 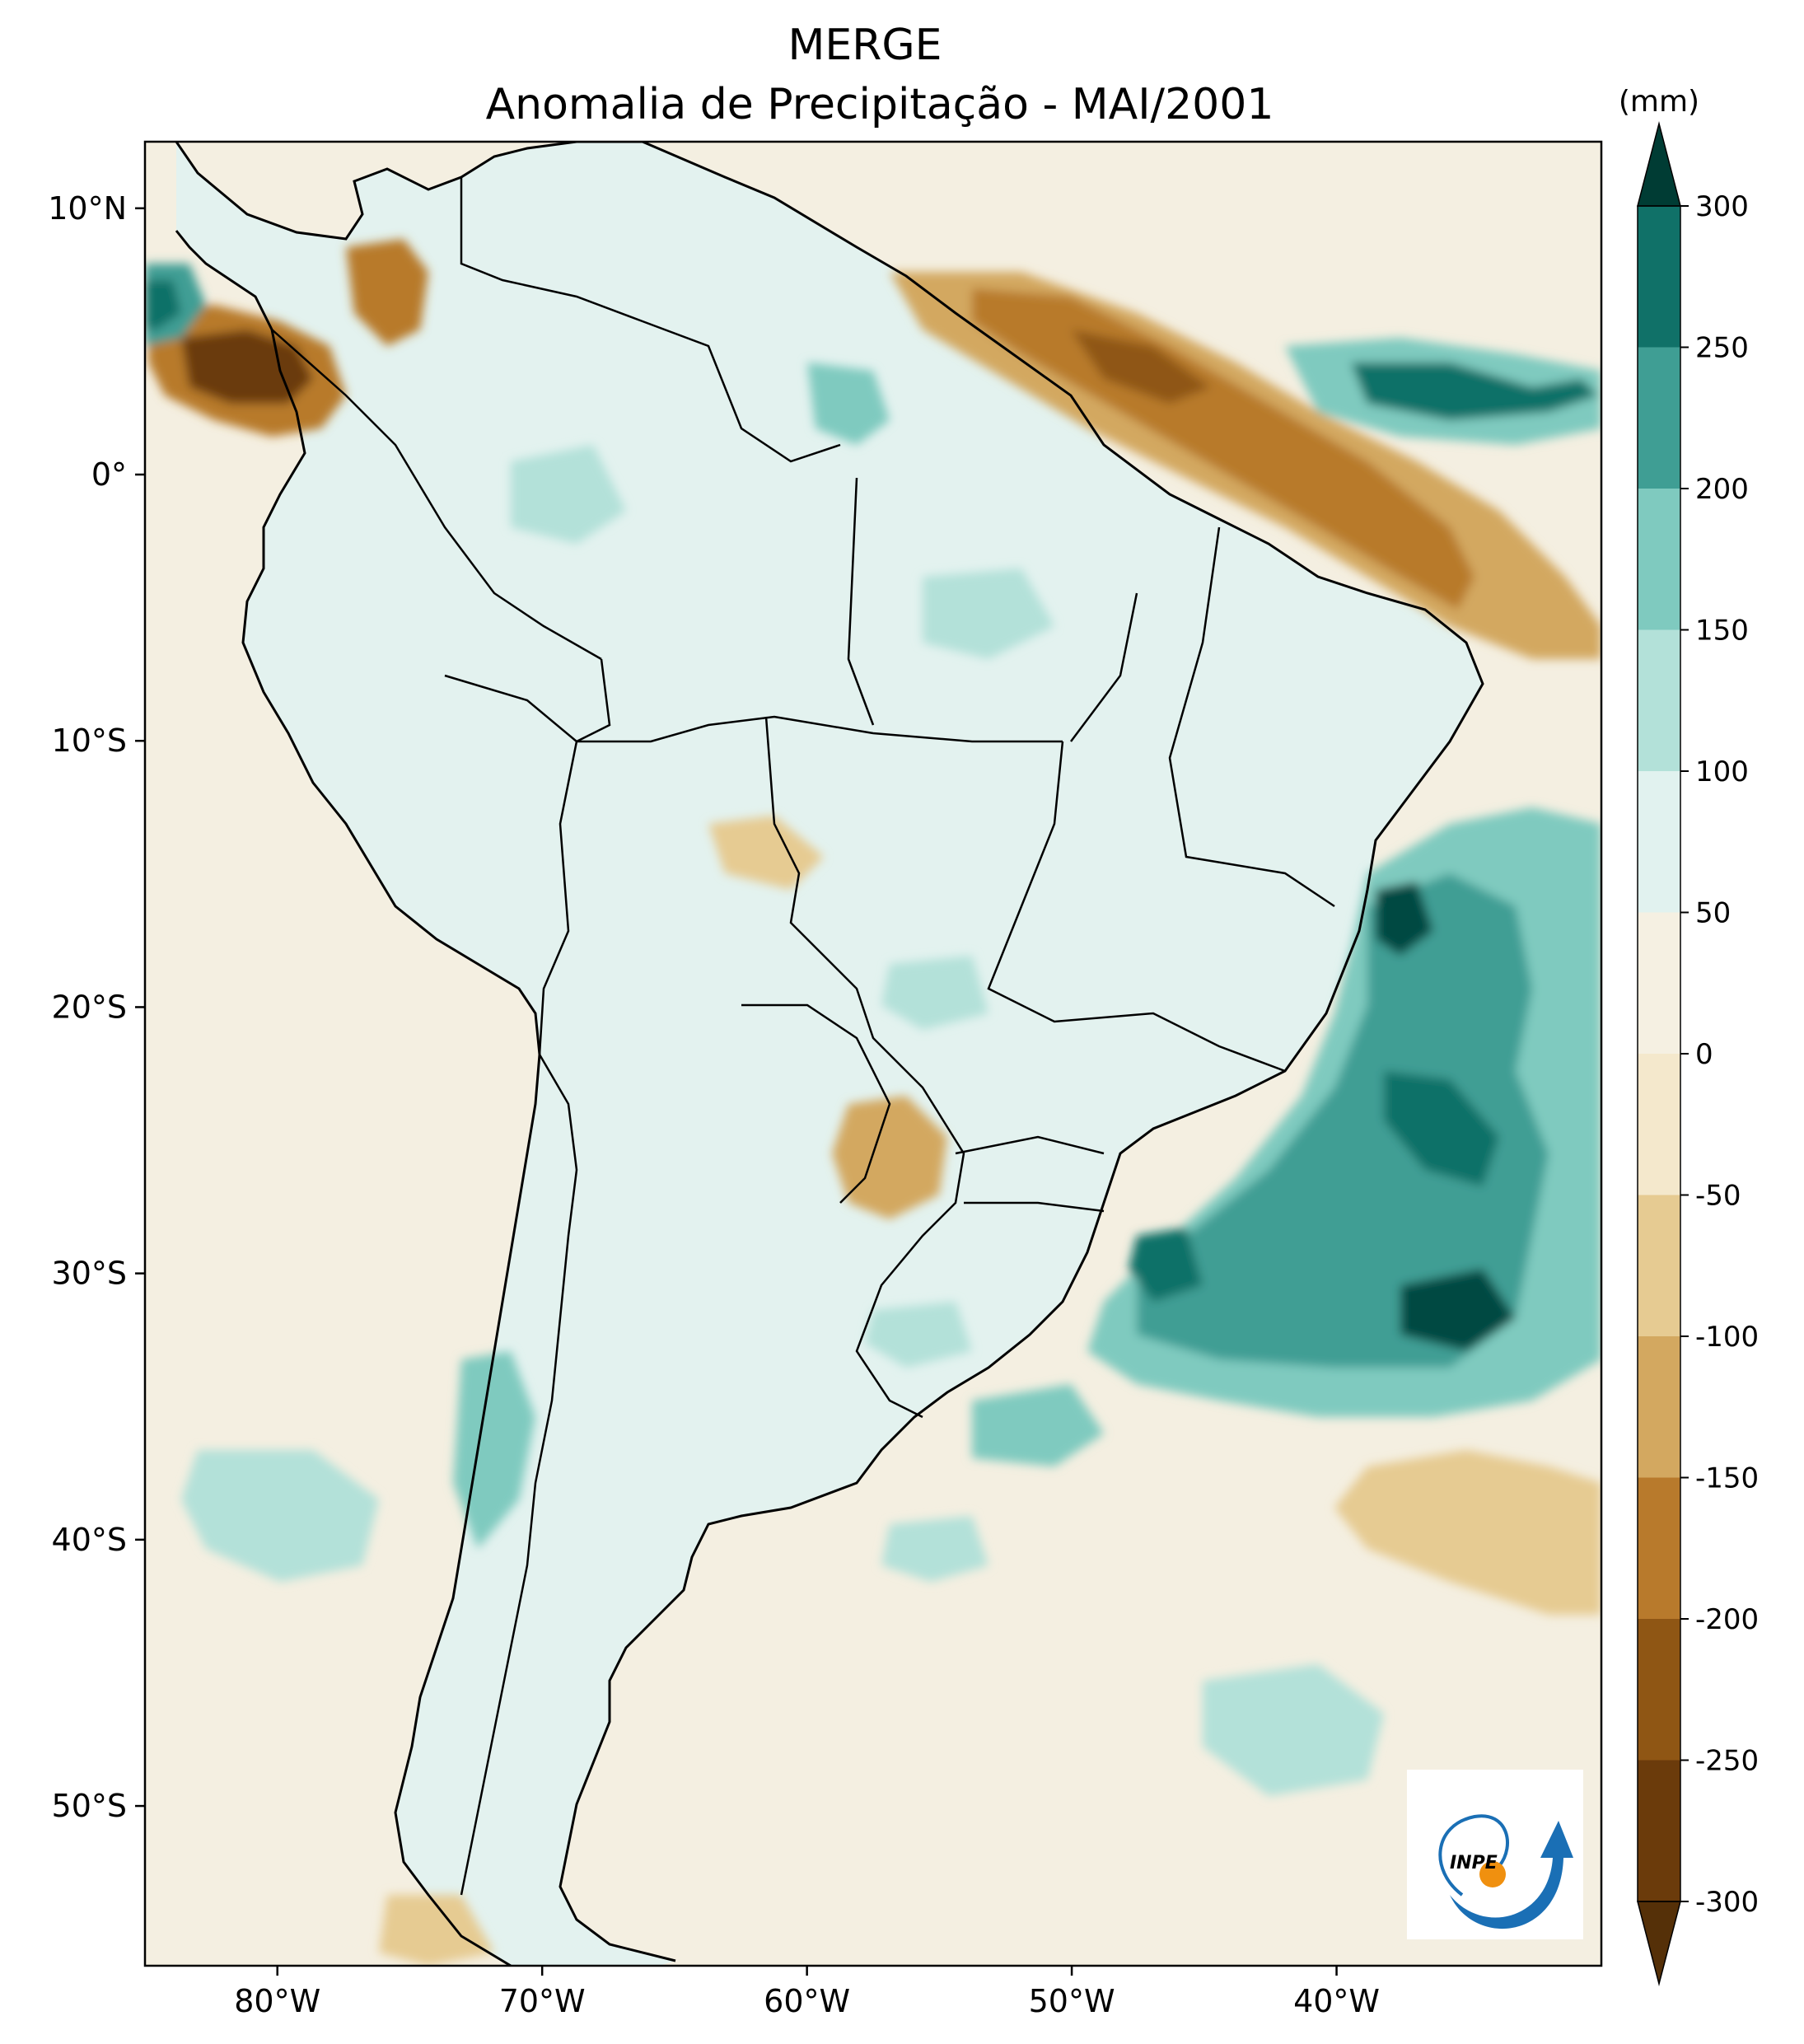 What do you see at coordinates (277, 2001) in the screenshot?
I see `x-tick-label: 80°W` at bounding box center [277, 2001].